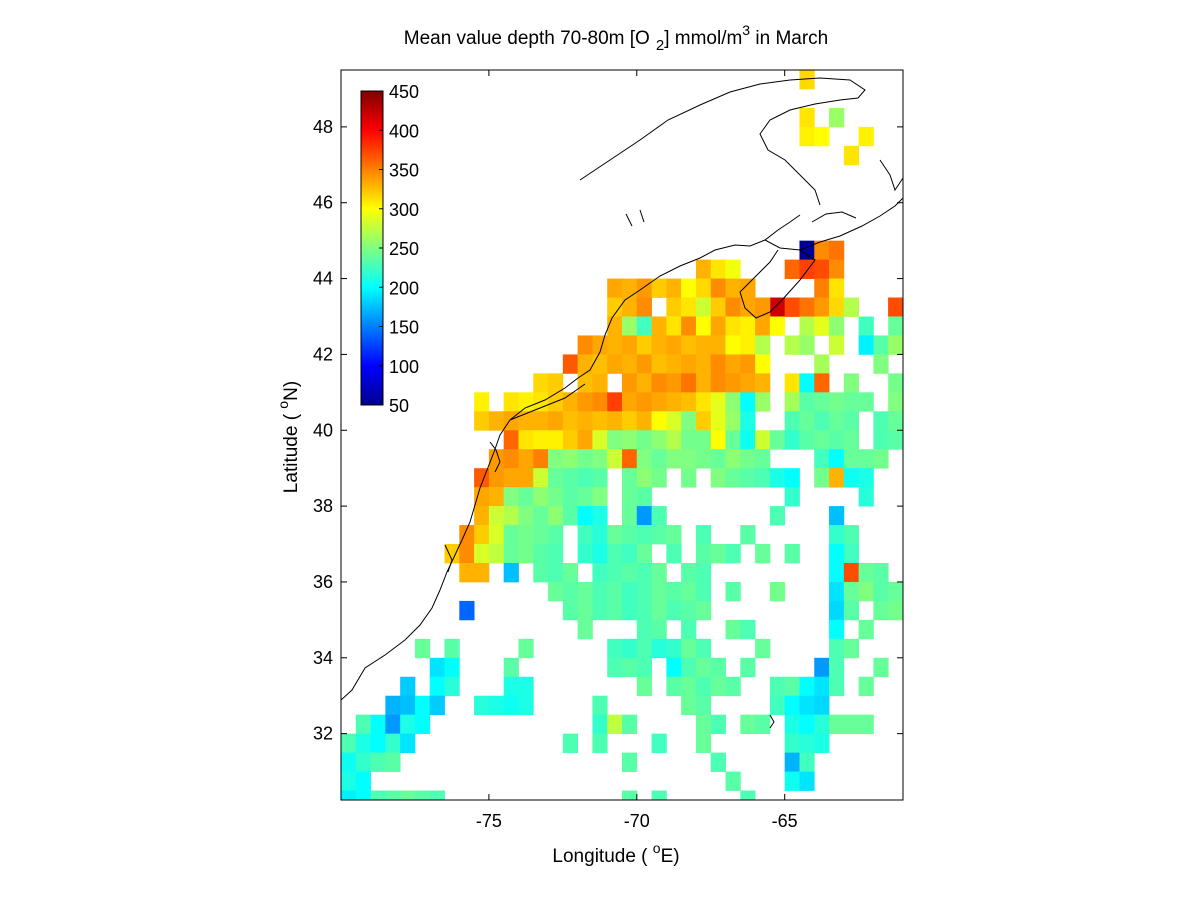  What do you see at coordinates (404, 328) in the screenshot?
I see `colorbar-tick-label: 150` at bounding box center [404, 328].